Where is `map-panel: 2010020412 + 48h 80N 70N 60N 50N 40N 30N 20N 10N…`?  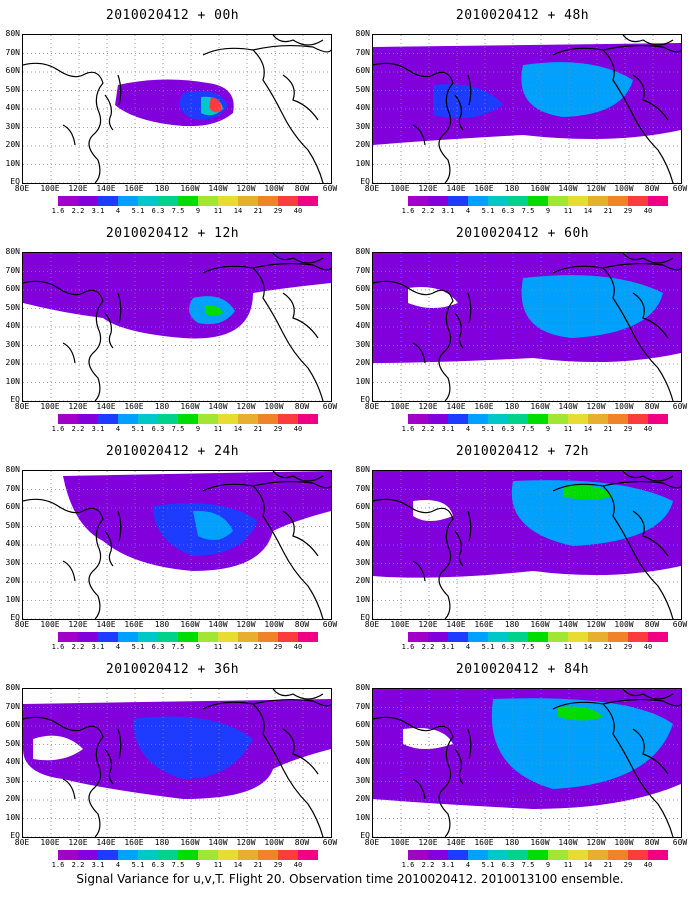
map-panel: 2010020412 + 48h 80N 70N 60N 50N 40N 30N 20N 10N… is located at coordinates (522, 107).